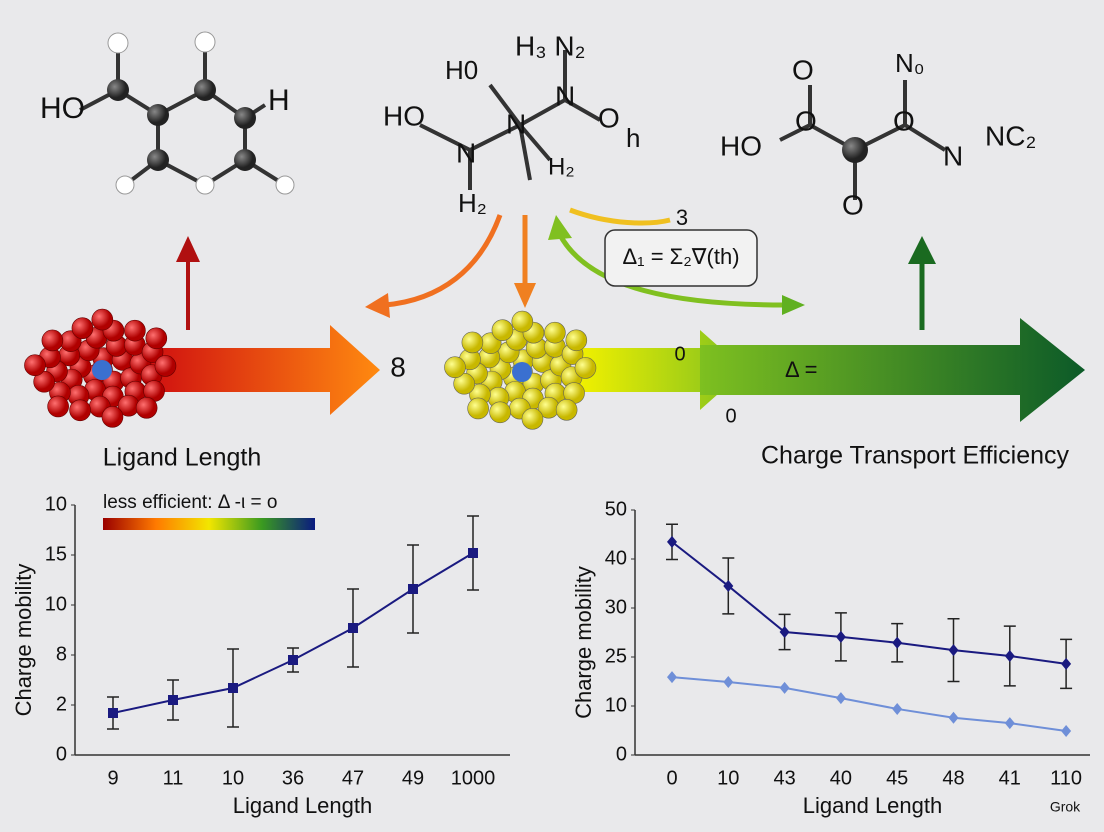  What do you see at coordinates (1010, 135) in the screenshot?
I see `diagram-label: NC₂` at bounding box center [1010, 135].